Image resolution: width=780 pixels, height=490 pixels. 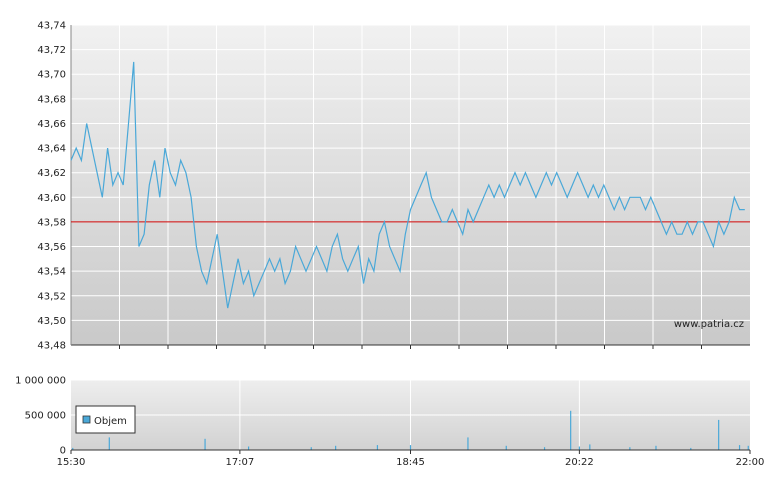 I want to click on legend-swatch, so click(x=86, y=419).